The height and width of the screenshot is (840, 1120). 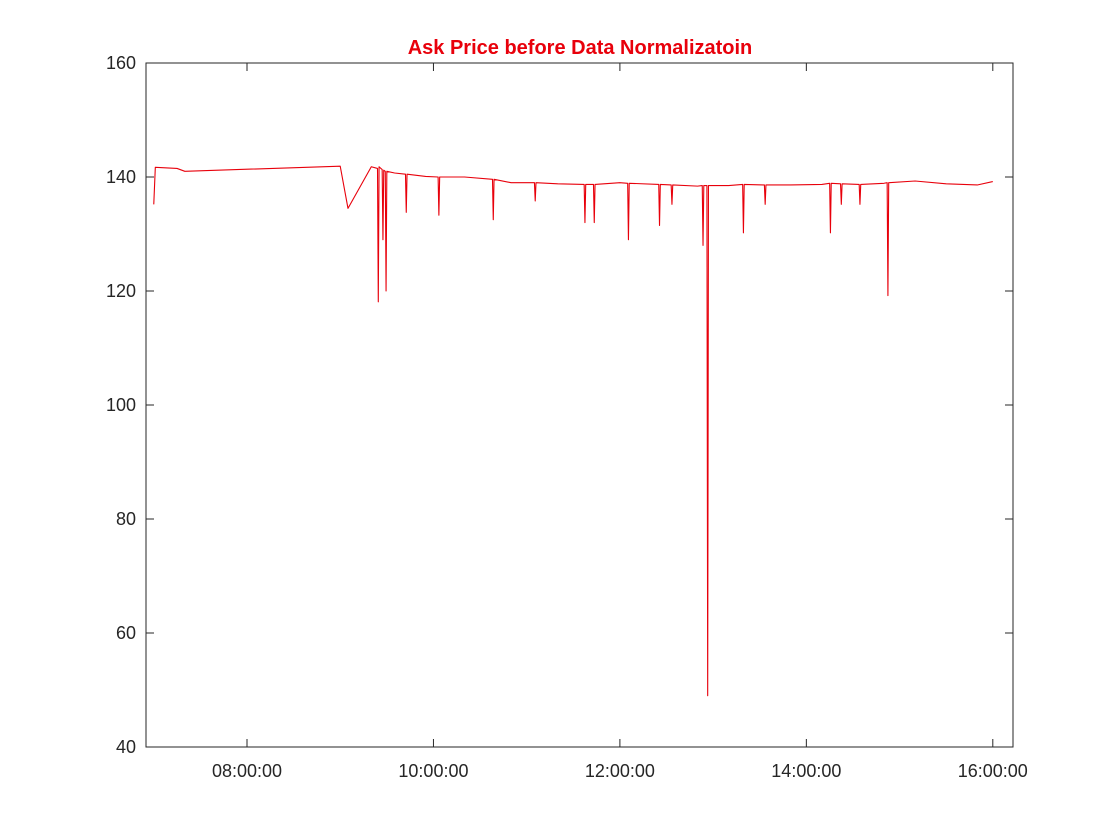 I want to click on y-tick-label: 140, so click(x=121, y=177).